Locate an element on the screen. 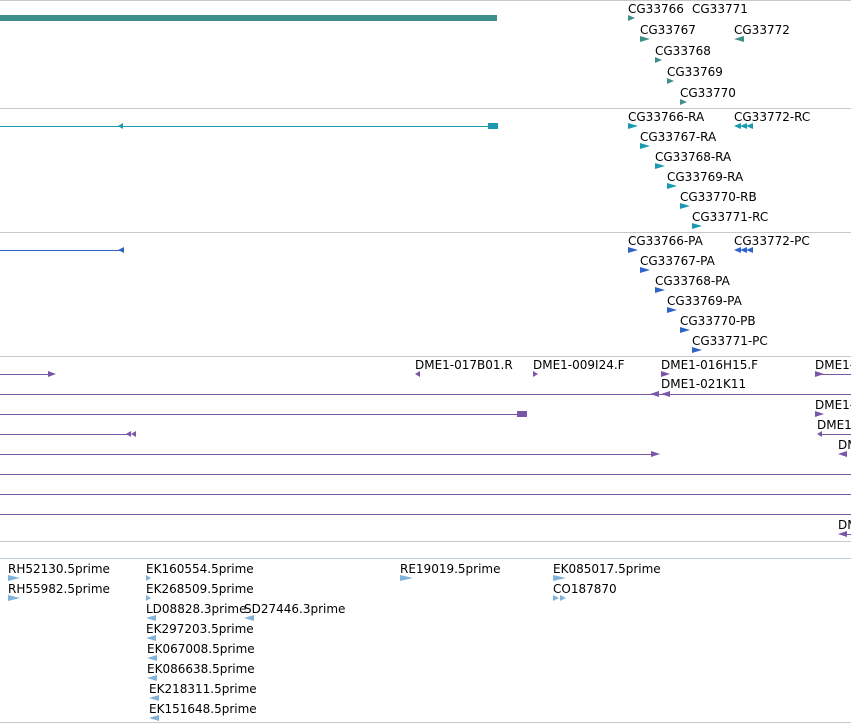  protein-label-cg33769-pa: CG33769-PA is located at coordinates (704, 301).